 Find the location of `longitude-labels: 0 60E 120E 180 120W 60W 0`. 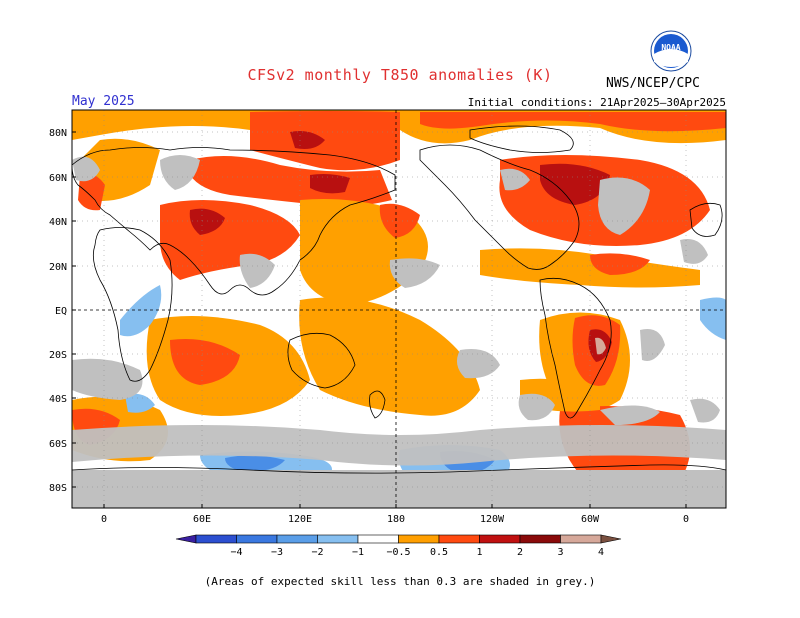

longitude-labels: 0 60E 120E 180 120W 60W 0 is located at coordinates (395, 514).